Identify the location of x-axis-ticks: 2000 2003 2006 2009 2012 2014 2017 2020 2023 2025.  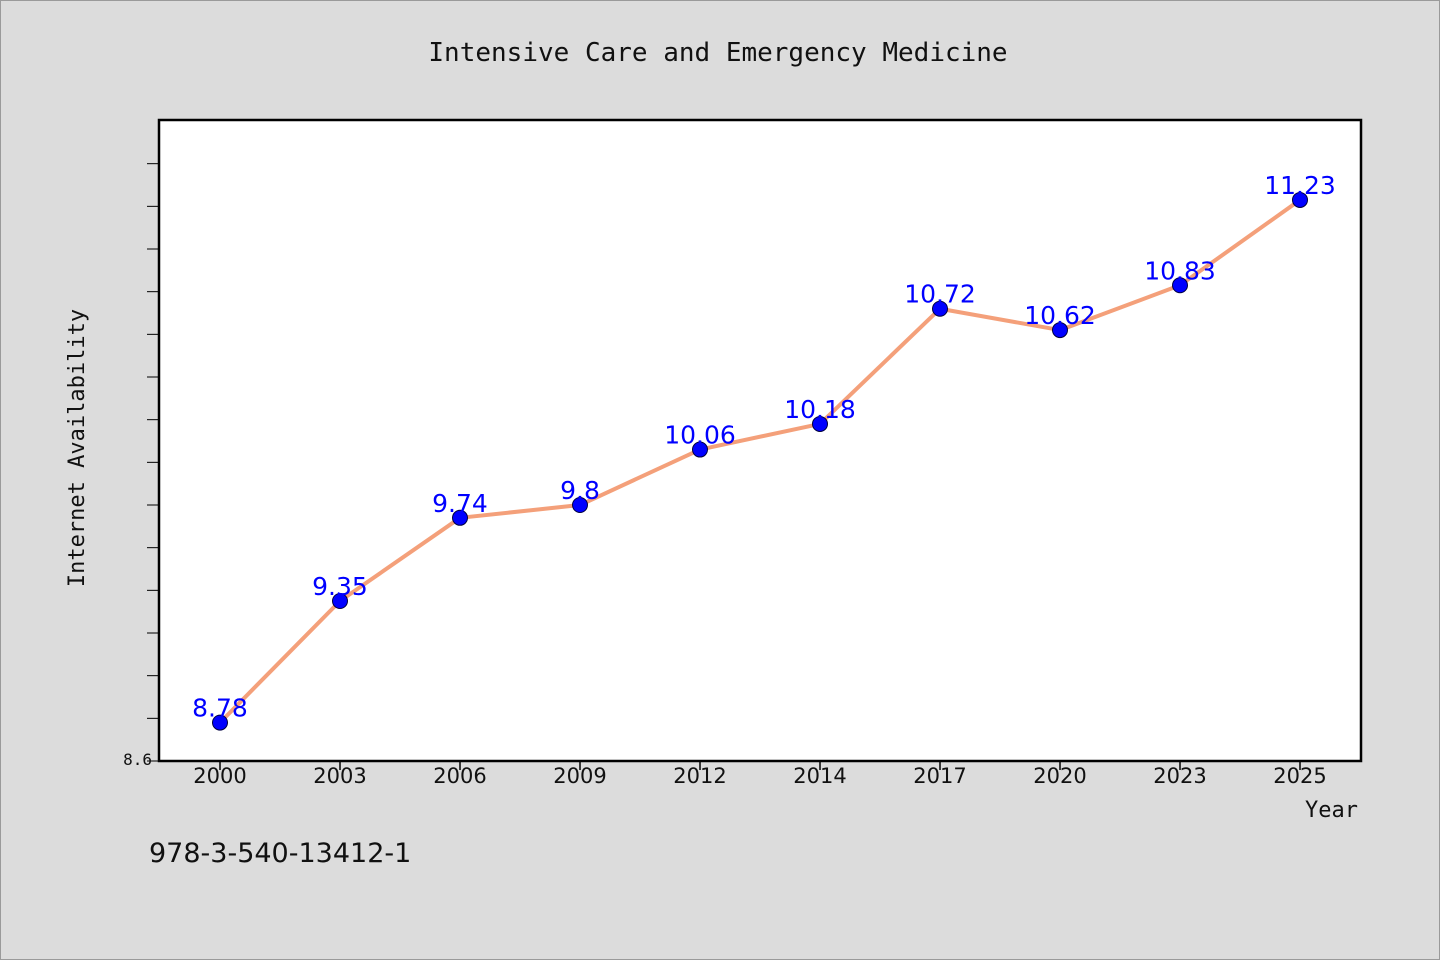
(760, 774).